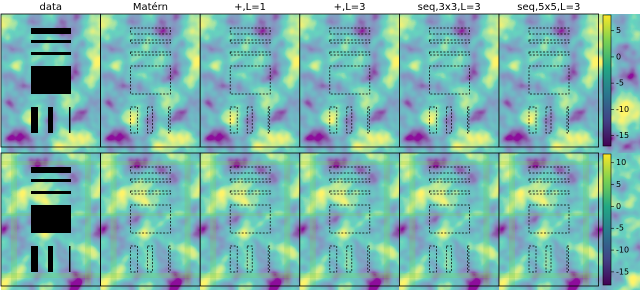  Describe the element at coordinates (548, 7) in the screenshot. I see `panel-title: seq,5x5,L=3` at that location.